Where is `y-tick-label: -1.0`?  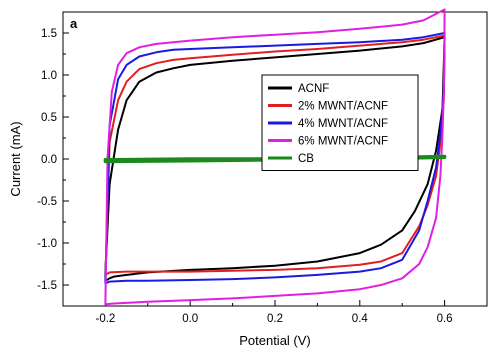 y-tick-label: -1.0 is located at coordinates (47, 244).